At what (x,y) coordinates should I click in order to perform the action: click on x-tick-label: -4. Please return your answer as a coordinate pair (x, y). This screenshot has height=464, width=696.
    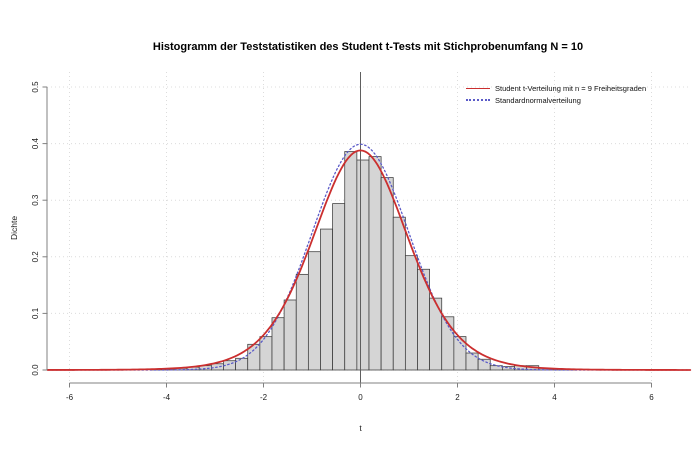
    Looking at the image, I should click on (167, 397).